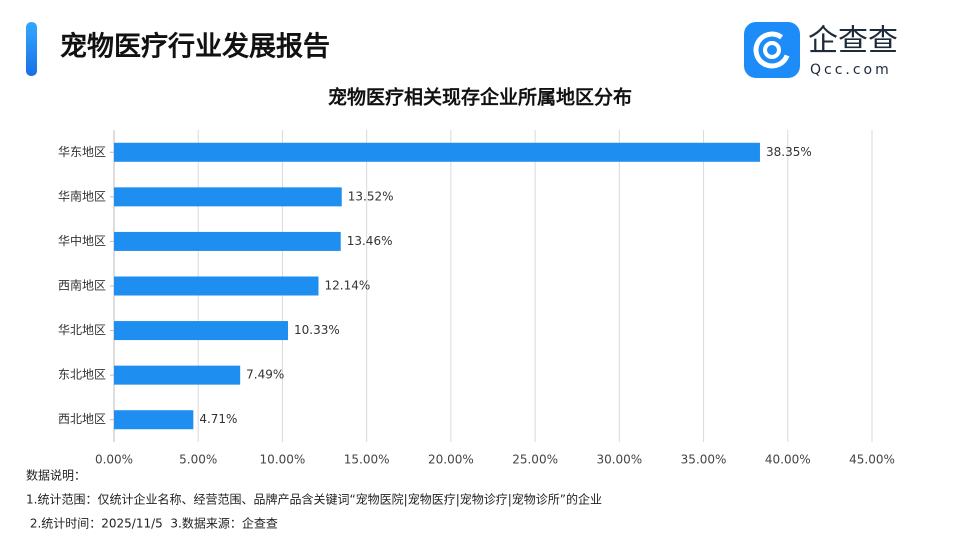 The image size is (960, 540). Describe the element at coordinates (370, 241) in the screenshot. I see `value-label: 13.46%` at that location.